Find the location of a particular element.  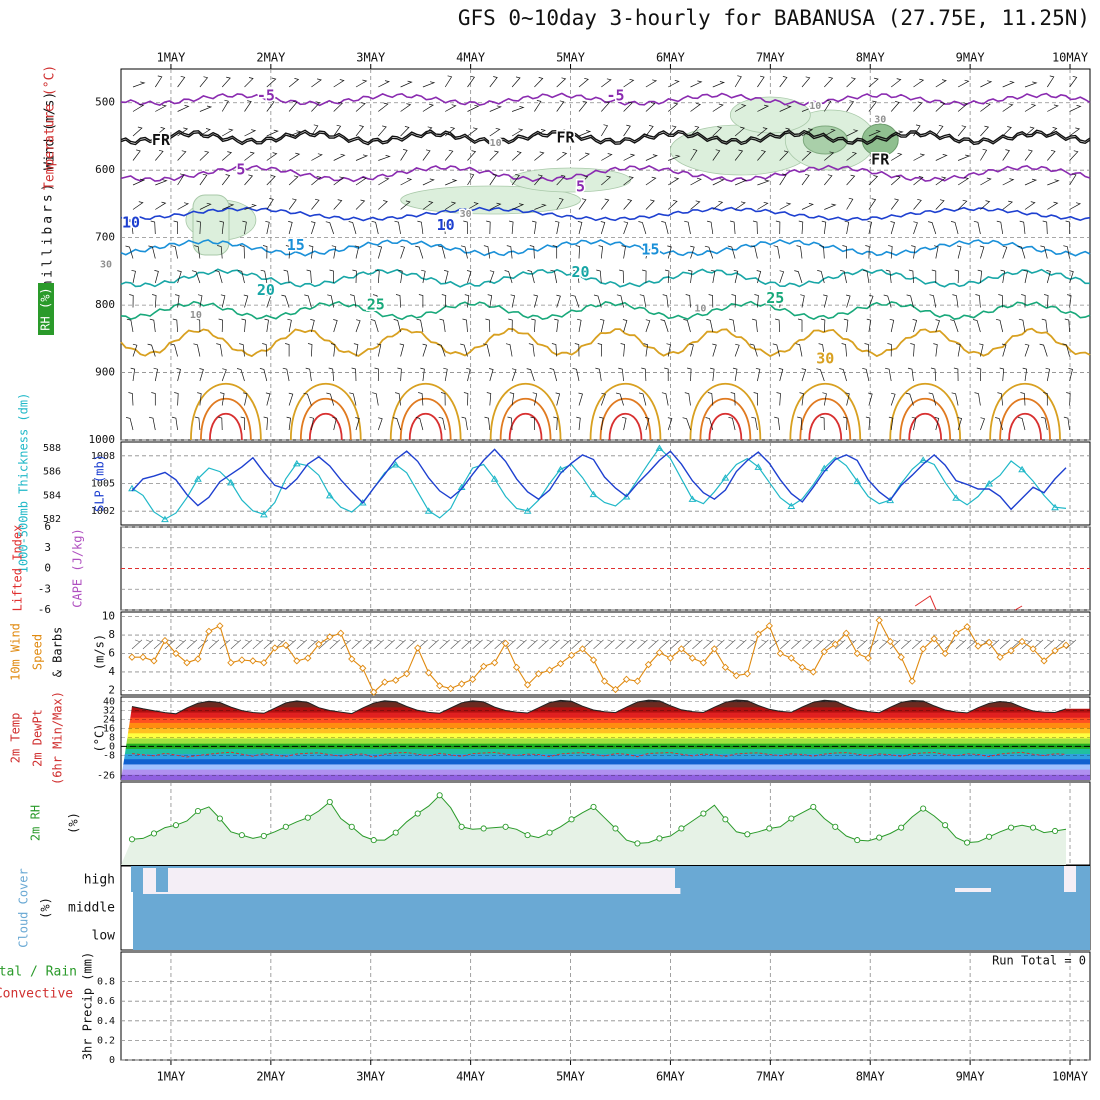

day-label-bottom: 7MAY is located at coordinates (771, 1077).